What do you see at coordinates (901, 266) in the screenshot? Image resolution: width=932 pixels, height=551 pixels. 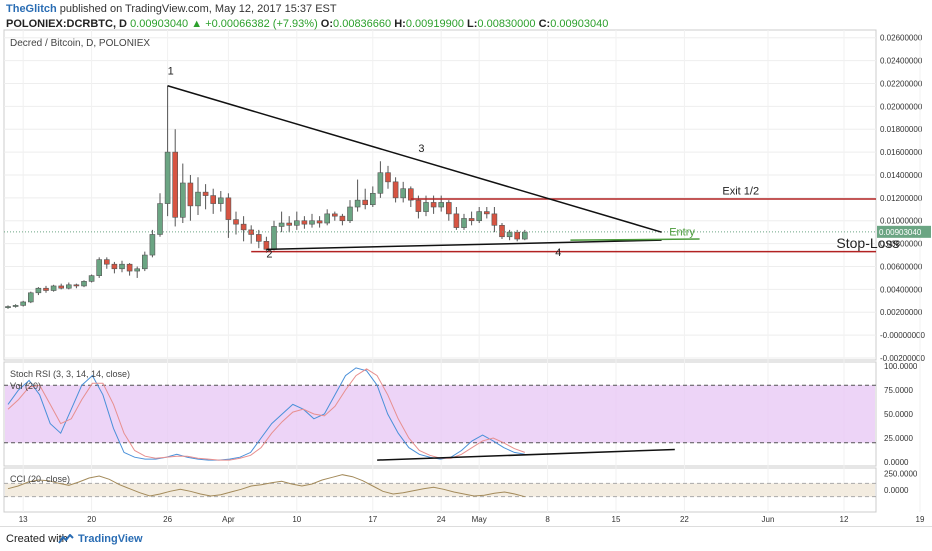 I see `price-tick-label: 0.00600000` at bounding box center [901, 266].